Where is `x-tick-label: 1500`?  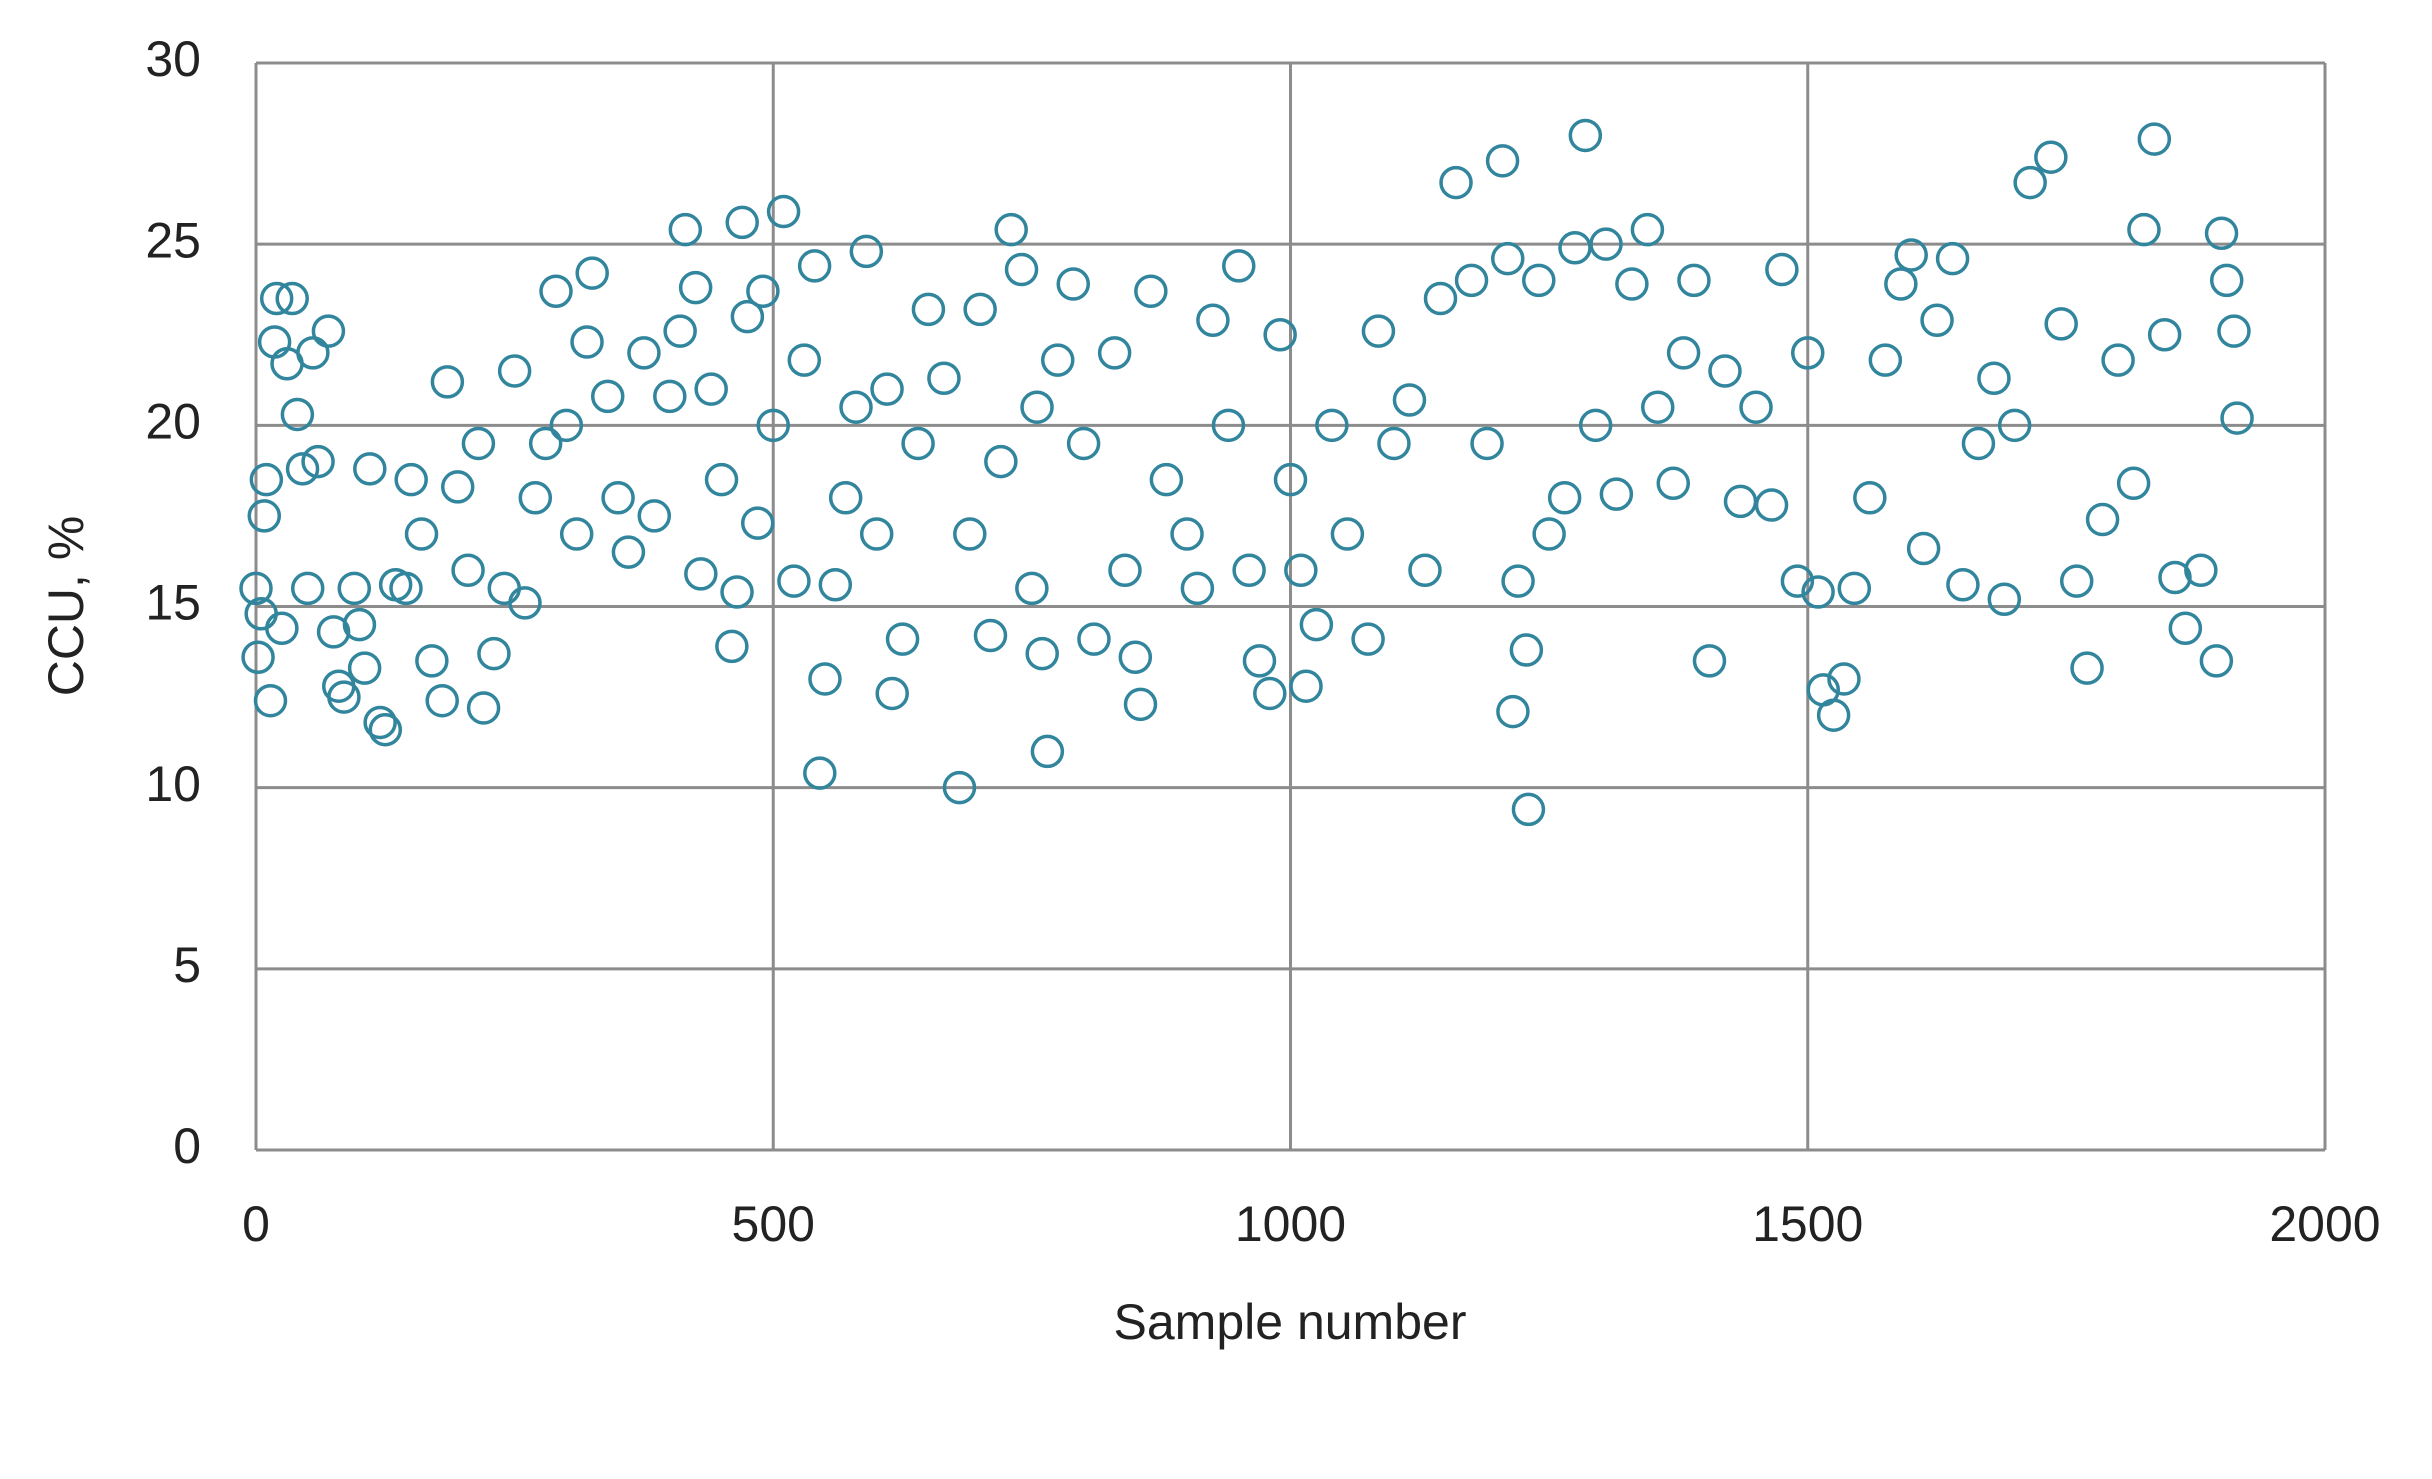
x-tick-label: 1500 is located at coordinates (1807, 1224).